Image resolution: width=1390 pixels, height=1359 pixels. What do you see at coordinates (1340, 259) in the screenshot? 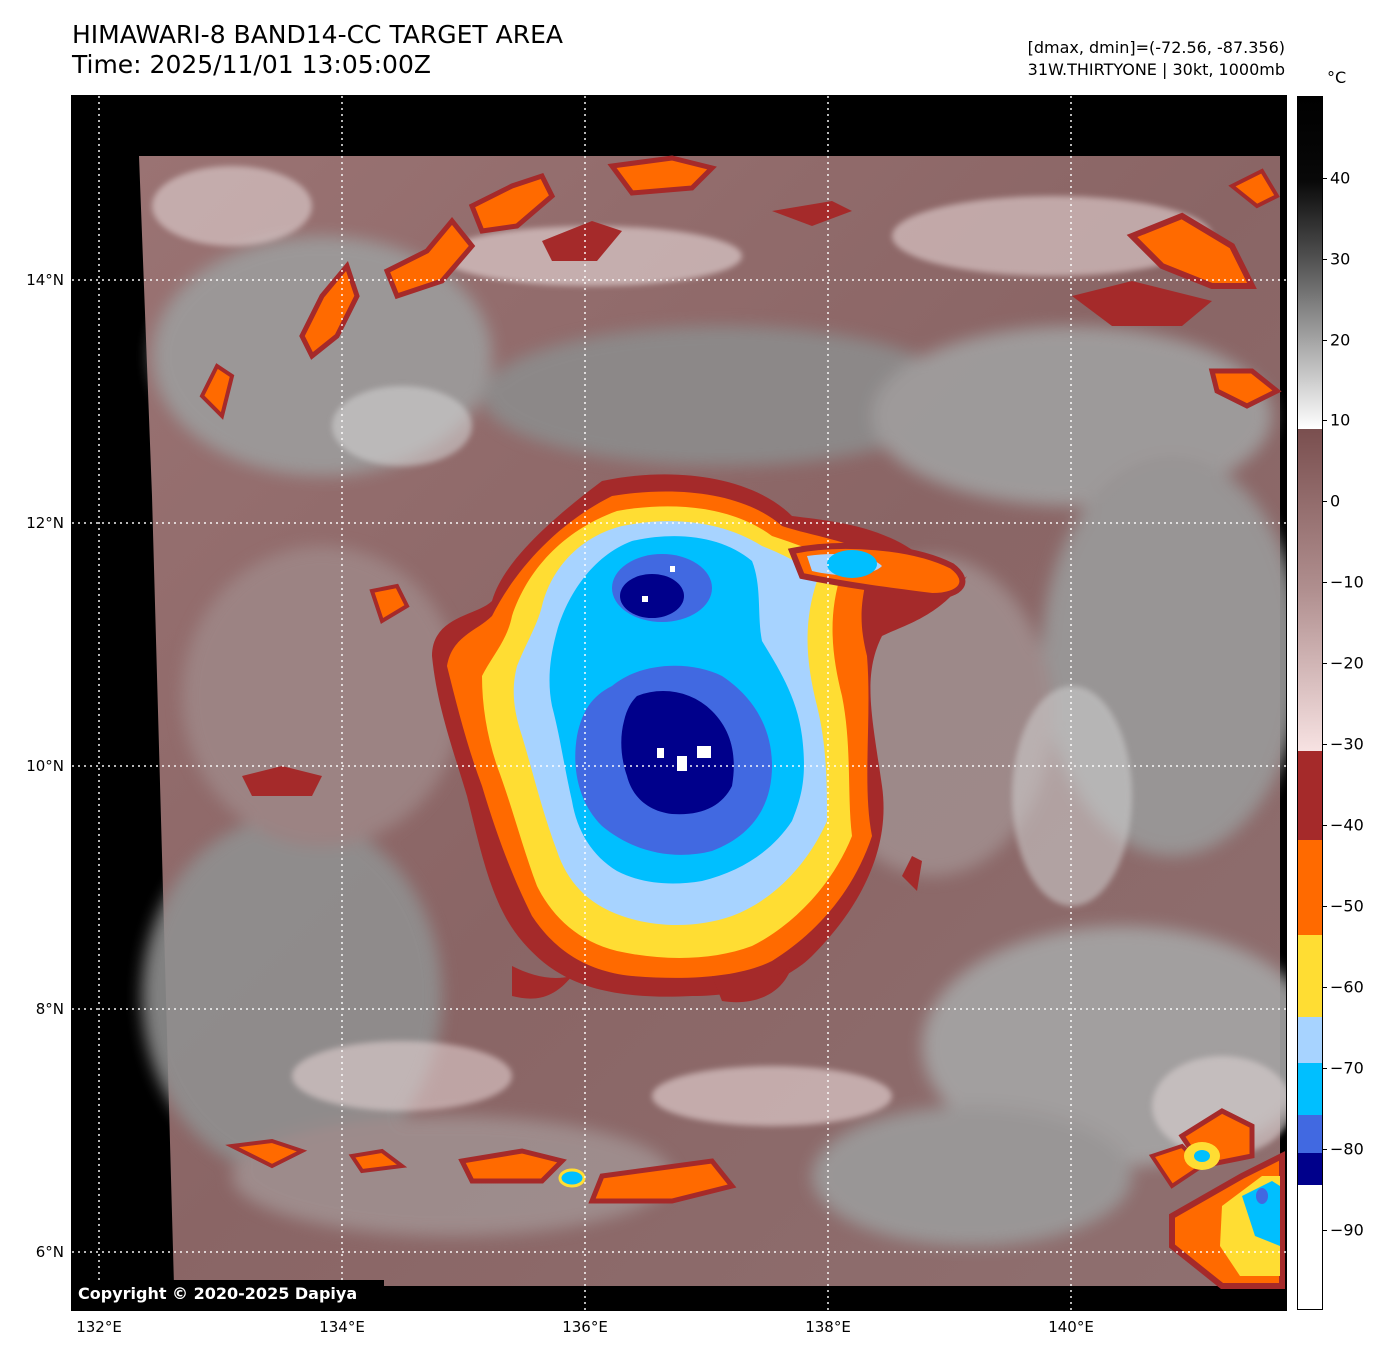
I see `colorbar-tick-30: 30` at bounding box center [1340, 259].